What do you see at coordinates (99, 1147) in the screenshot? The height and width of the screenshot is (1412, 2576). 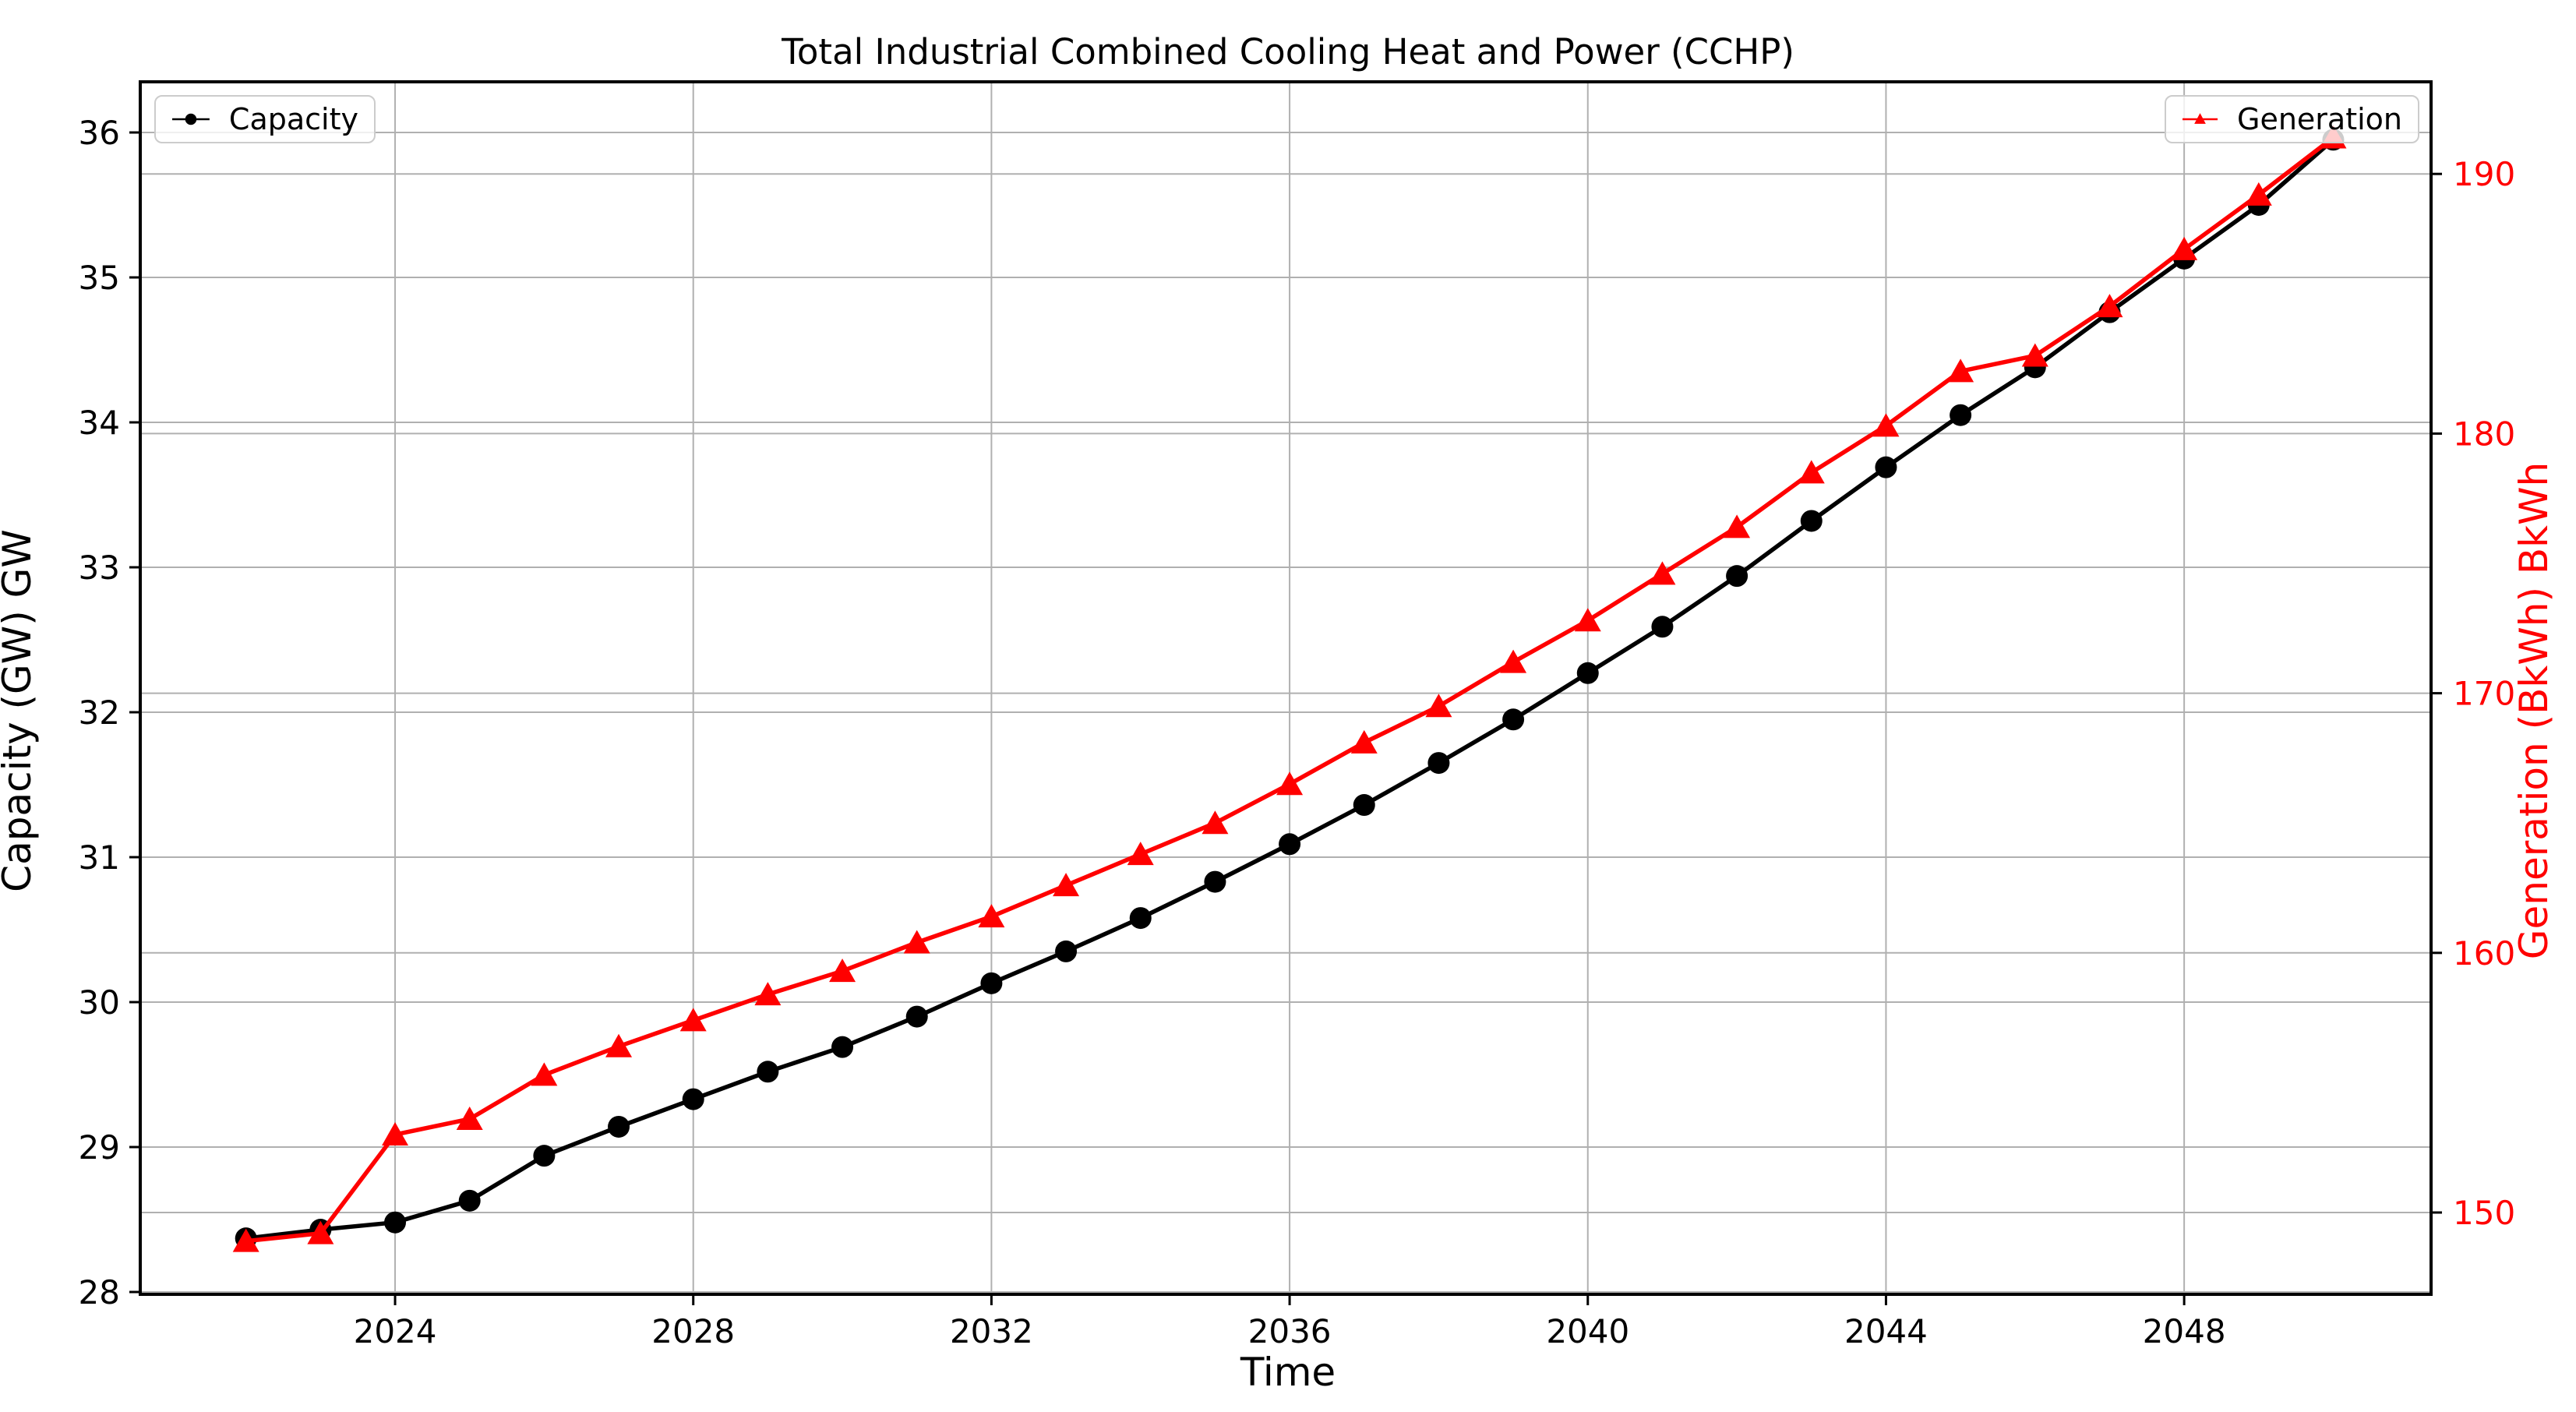 I see `left-tick-label: 29` at bounding box center [99, 1147].